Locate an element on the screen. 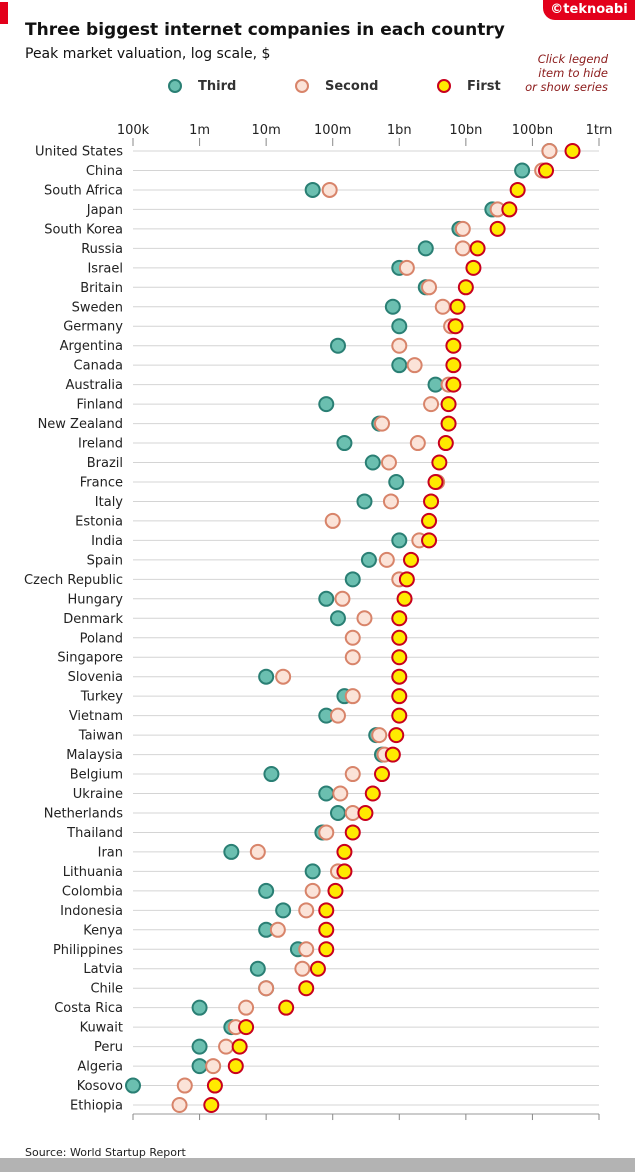 This screenshot has height=1172, width=635. country-label: Lithuania is located at coordinates (93, 872).